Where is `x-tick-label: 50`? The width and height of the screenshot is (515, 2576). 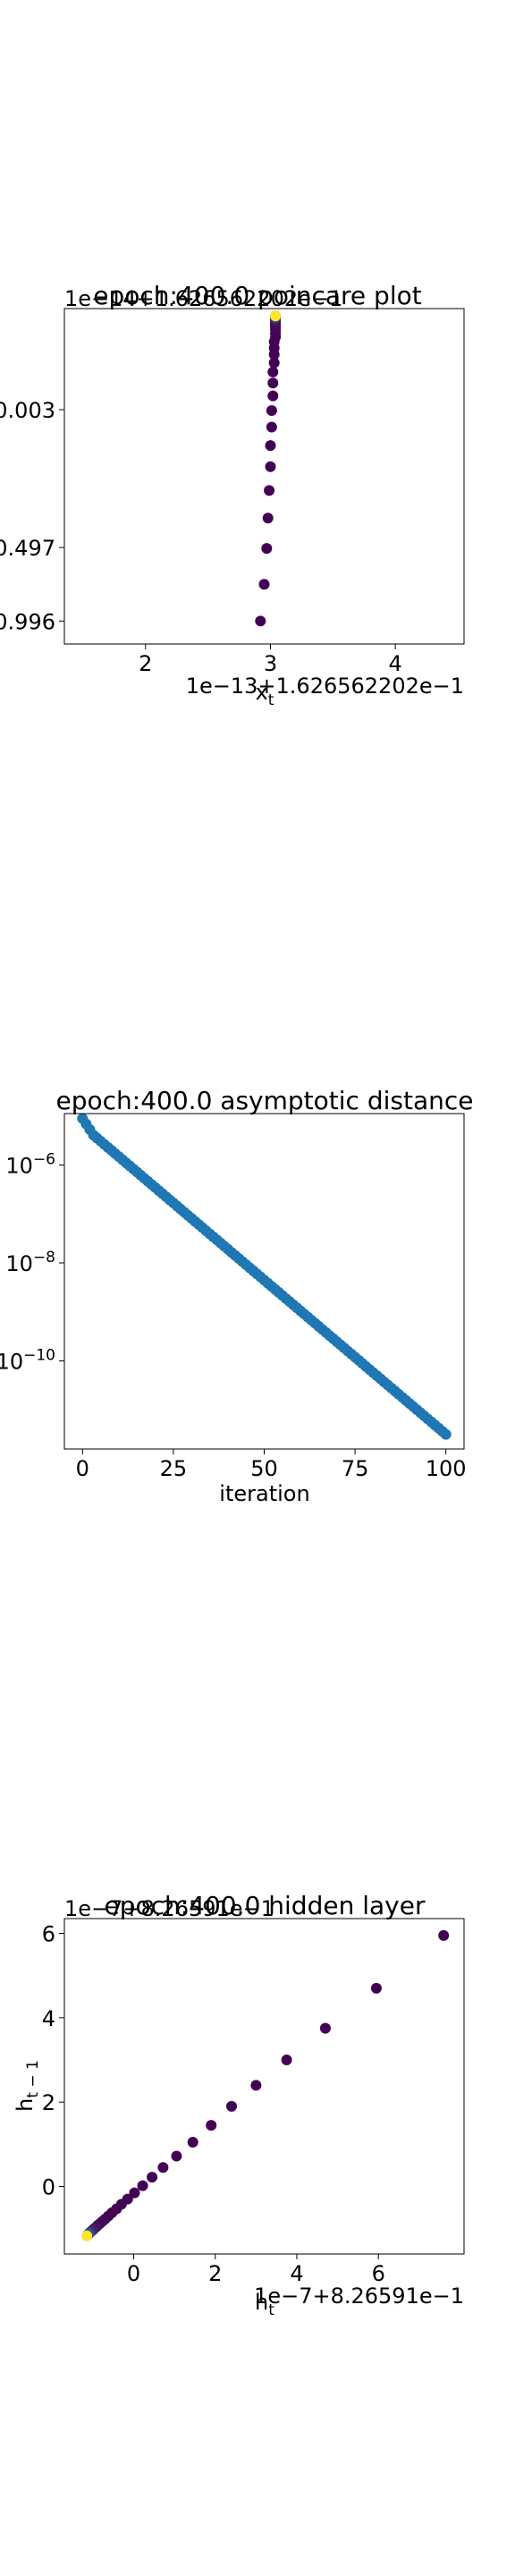
x-tick-label: 50 is located at coordinates (264, 1468).